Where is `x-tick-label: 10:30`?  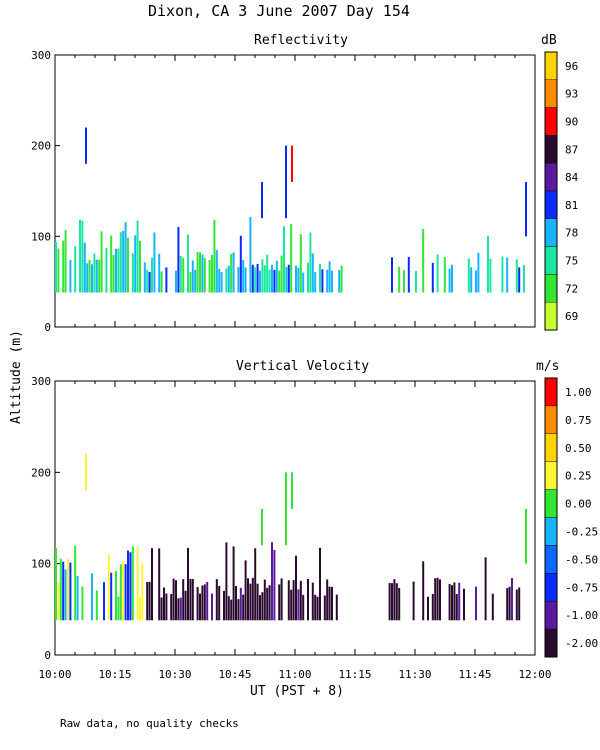 x-tick-label: 10:30 is located at coordinates (174, 674).